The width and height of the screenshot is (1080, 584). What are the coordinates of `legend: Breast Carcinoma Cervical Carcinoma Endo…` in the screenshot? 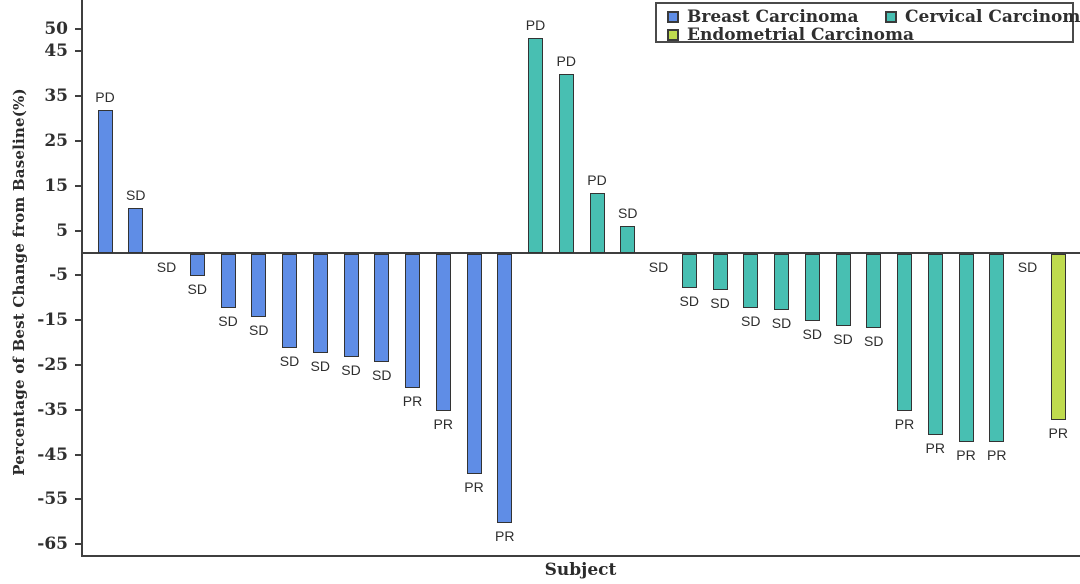 It's located at (867, 23).